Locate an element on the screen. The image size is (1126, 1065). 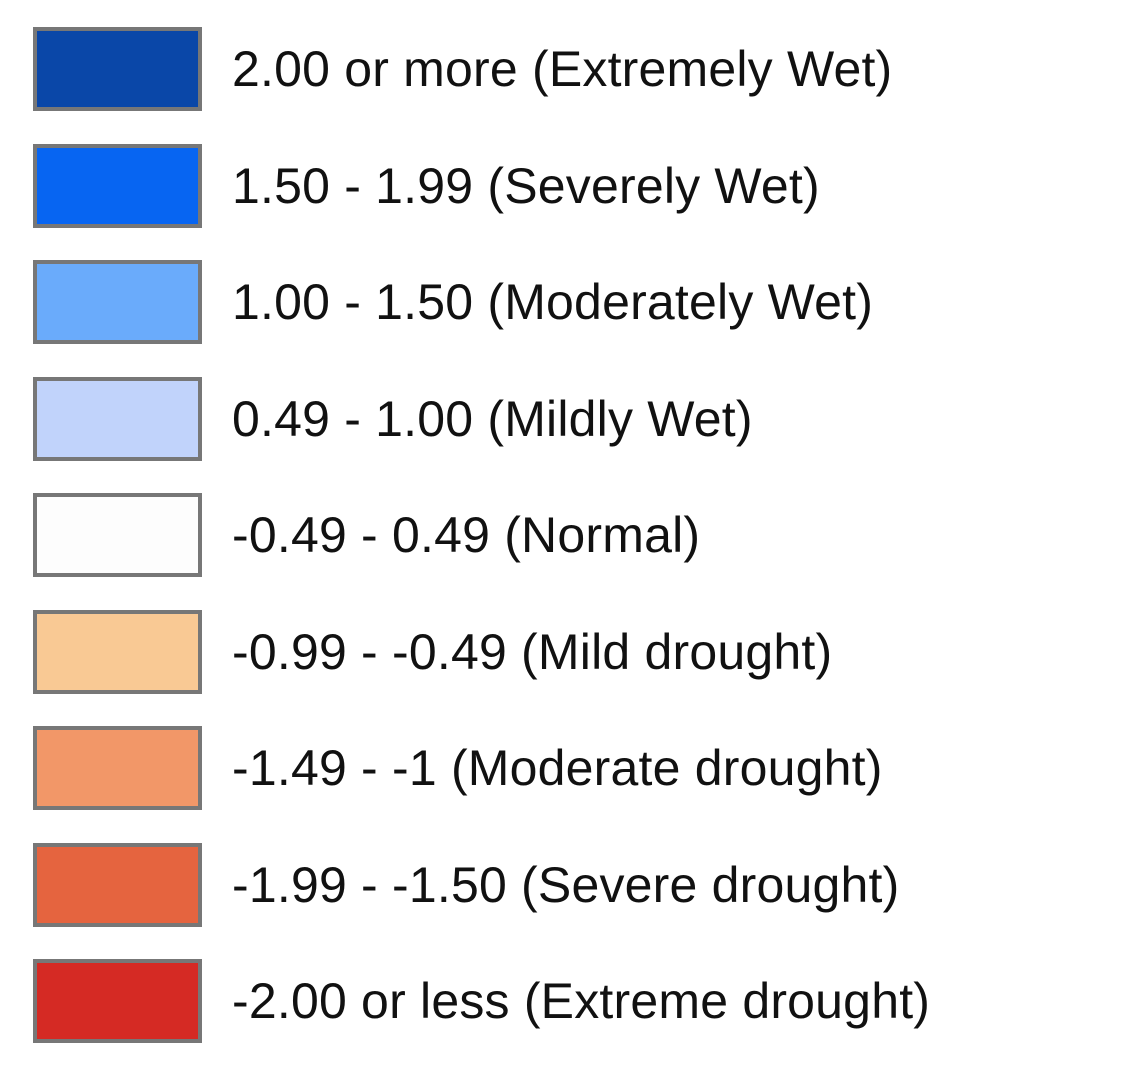
legend-label-moderate-drought: -1.49 - -1 (Moderate drought) is located at coordinates (557, 768).